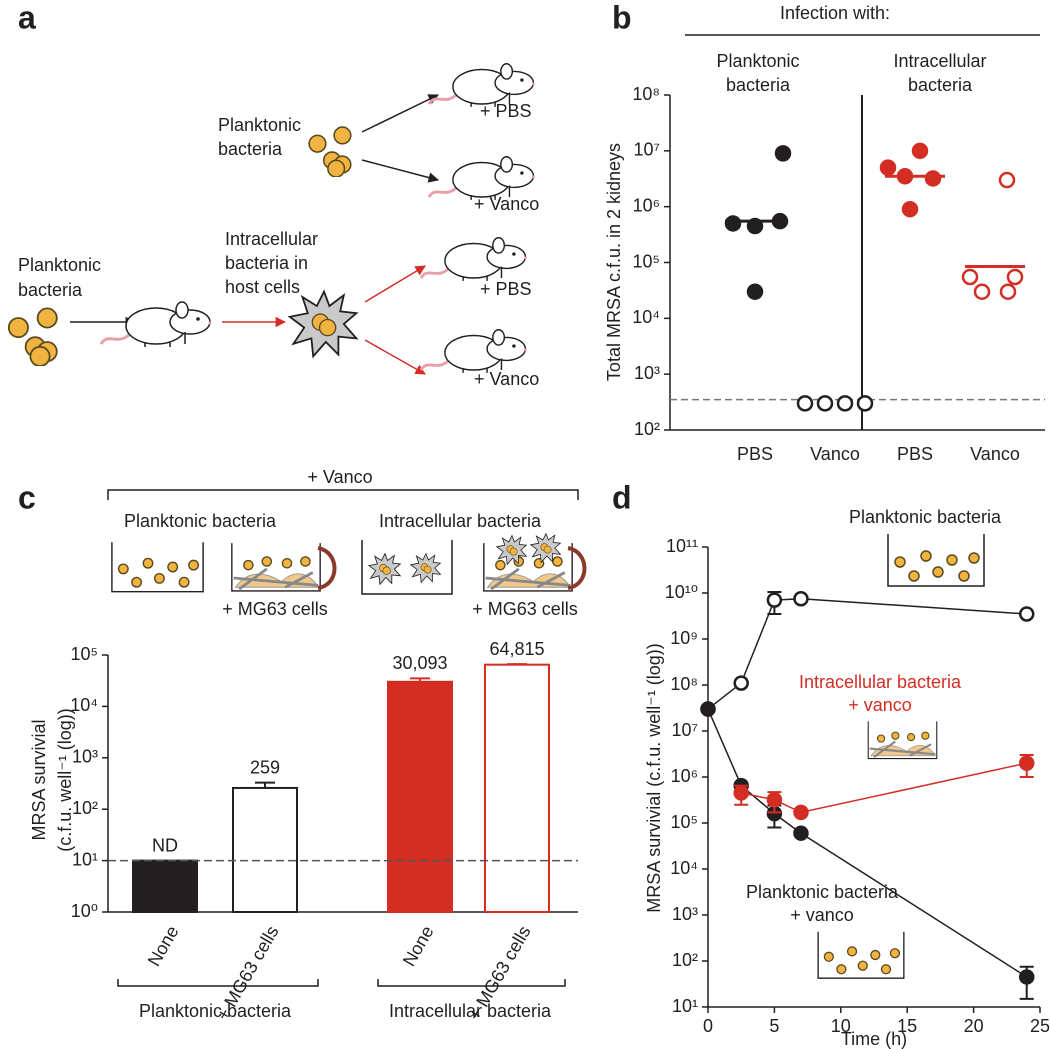  Describe the element at coordinates (622, 17) in the screenshot. I see `panel-label: b` at that location.